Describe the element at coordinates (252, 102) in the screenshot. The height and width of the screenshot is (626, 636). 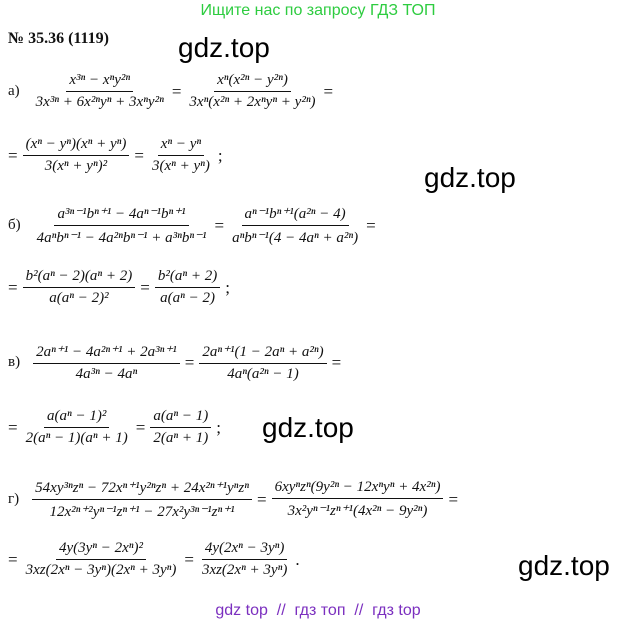
I see `denominator: 3xⁿ(x²ⁿ + 2xⁿyⁿ + y²ⁿ)` at that location.